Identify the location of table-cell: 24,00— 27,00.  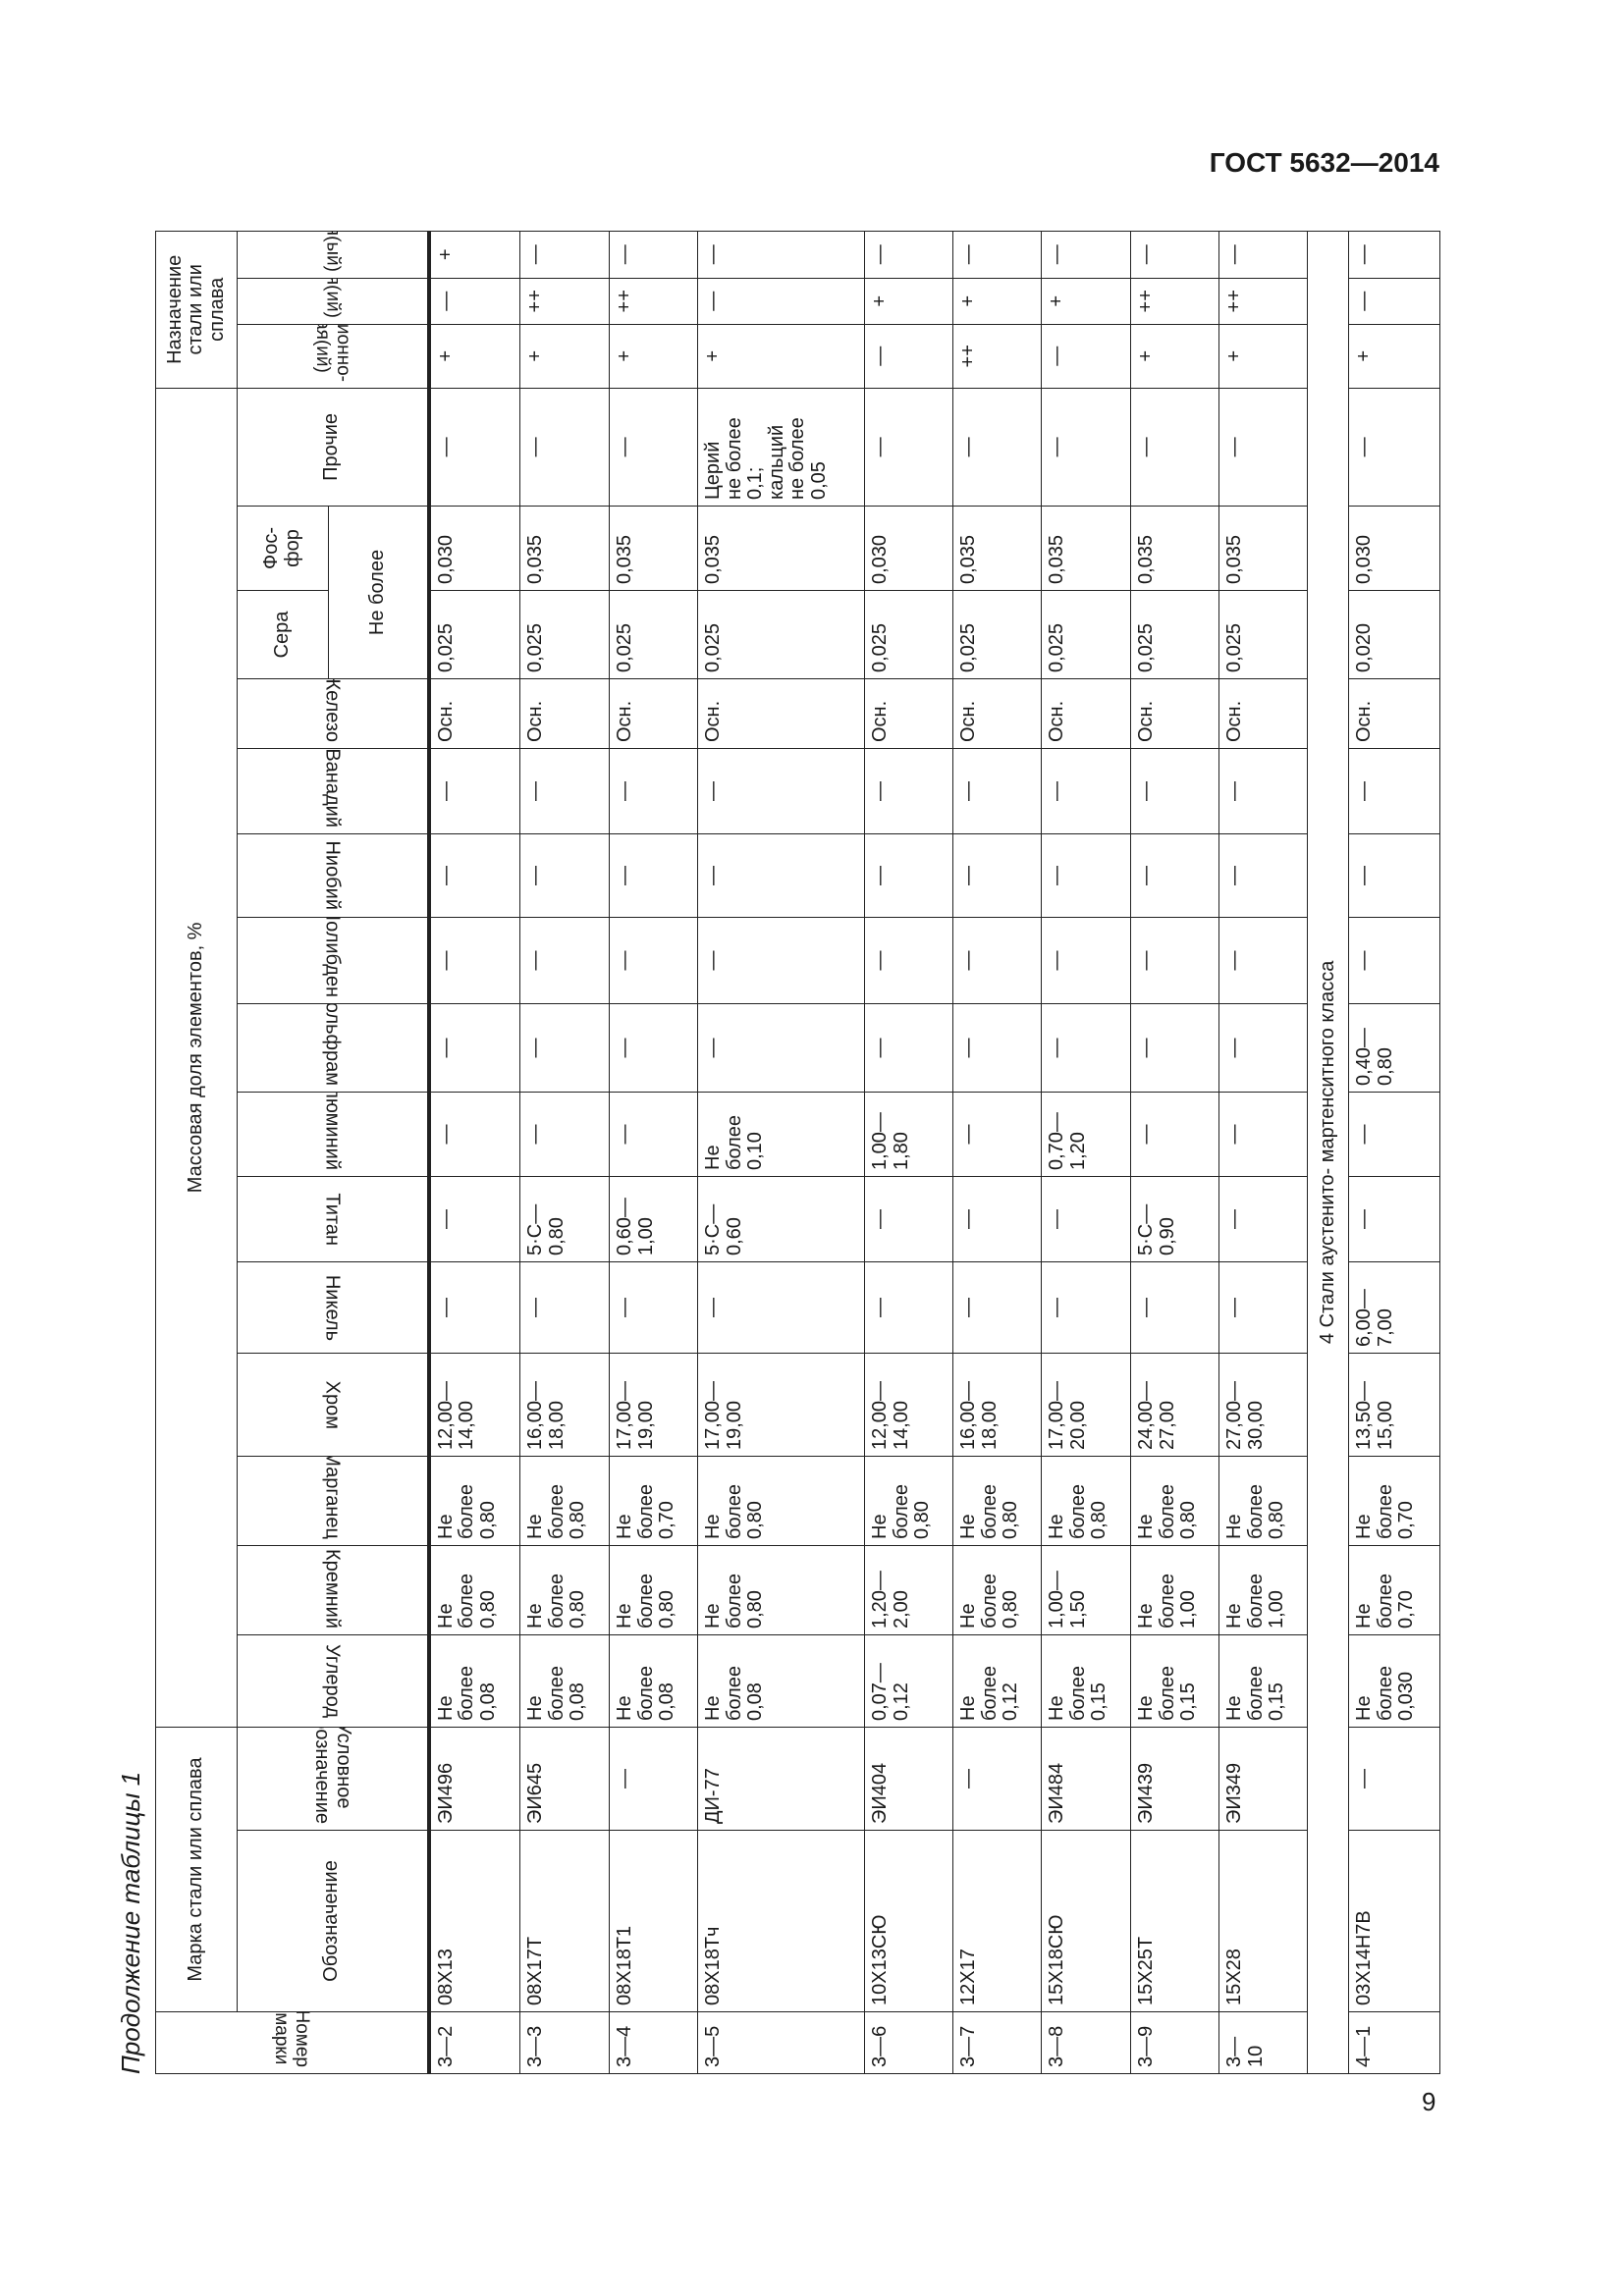
(1174, 1405).